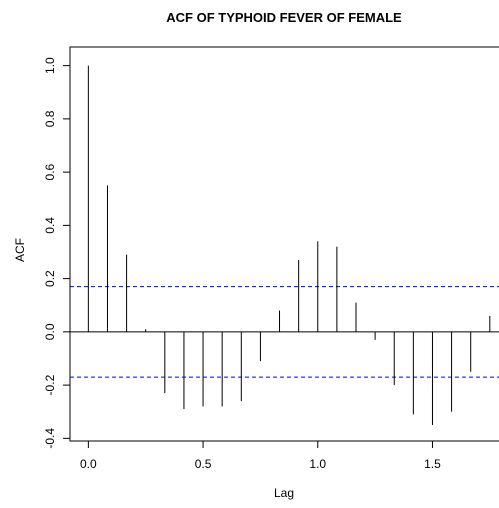  Describe the element at coordinates (50, 384) in the screenshot. I see `y-tick-label: -0.2` at that location.